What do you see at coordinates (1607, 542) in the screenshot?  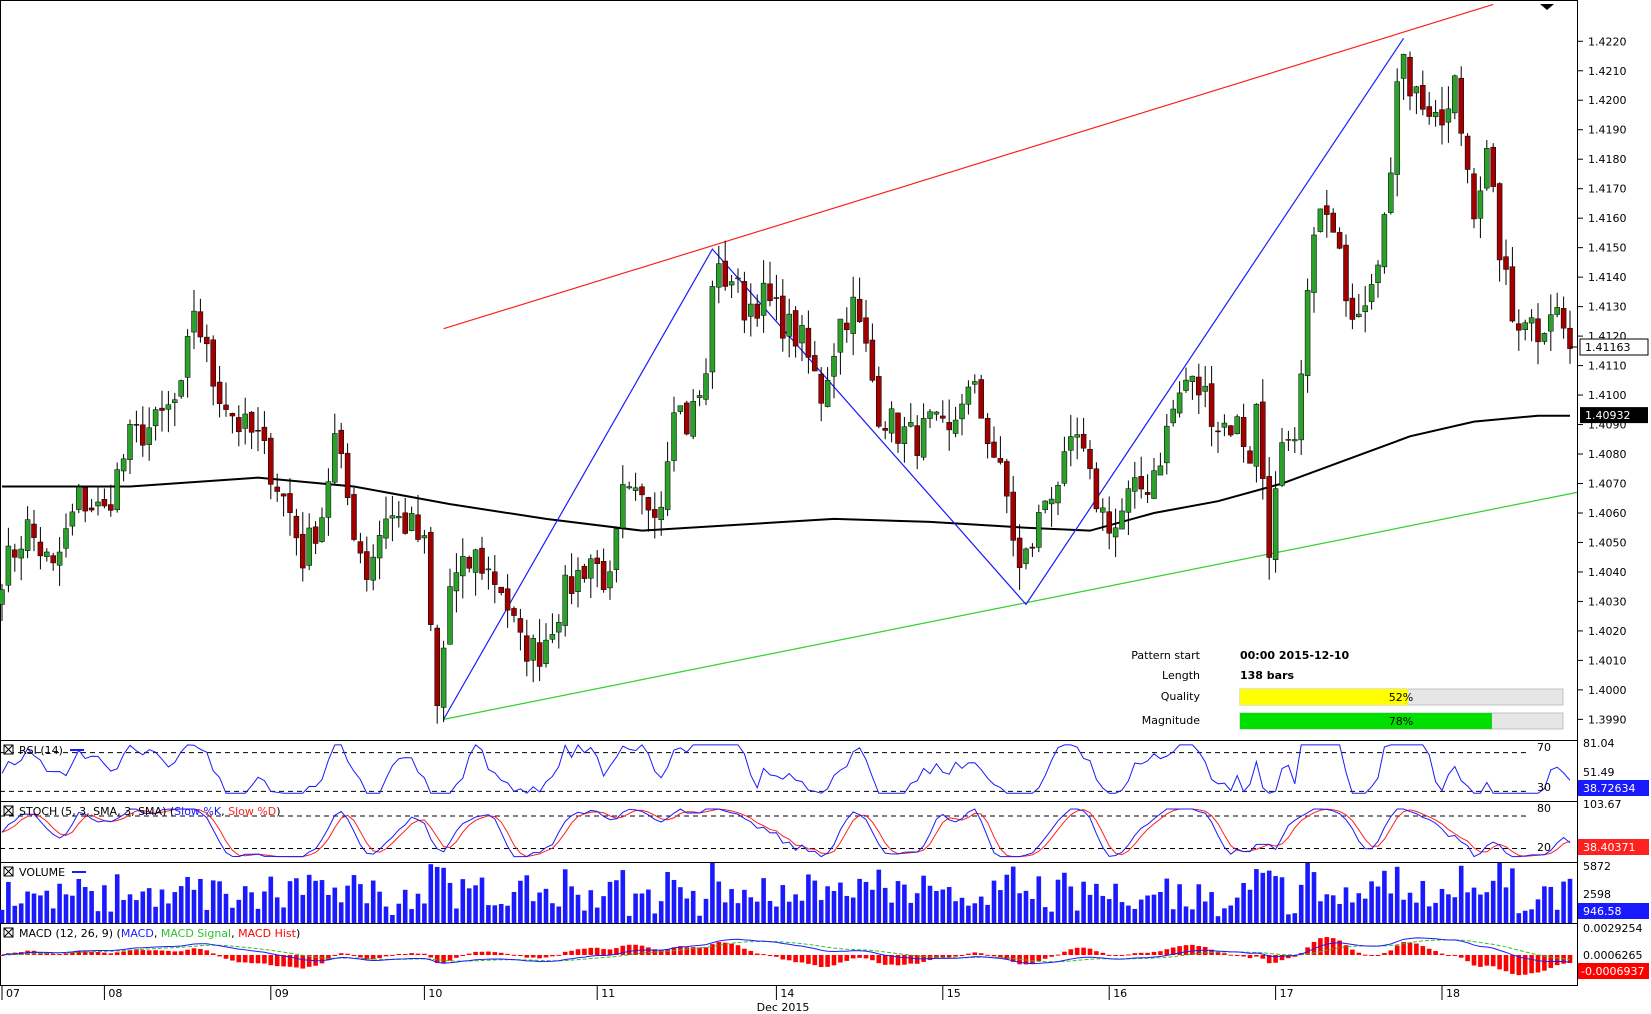 I see `price-tick-label: 1.4050` at bounding box center [1607, 542].